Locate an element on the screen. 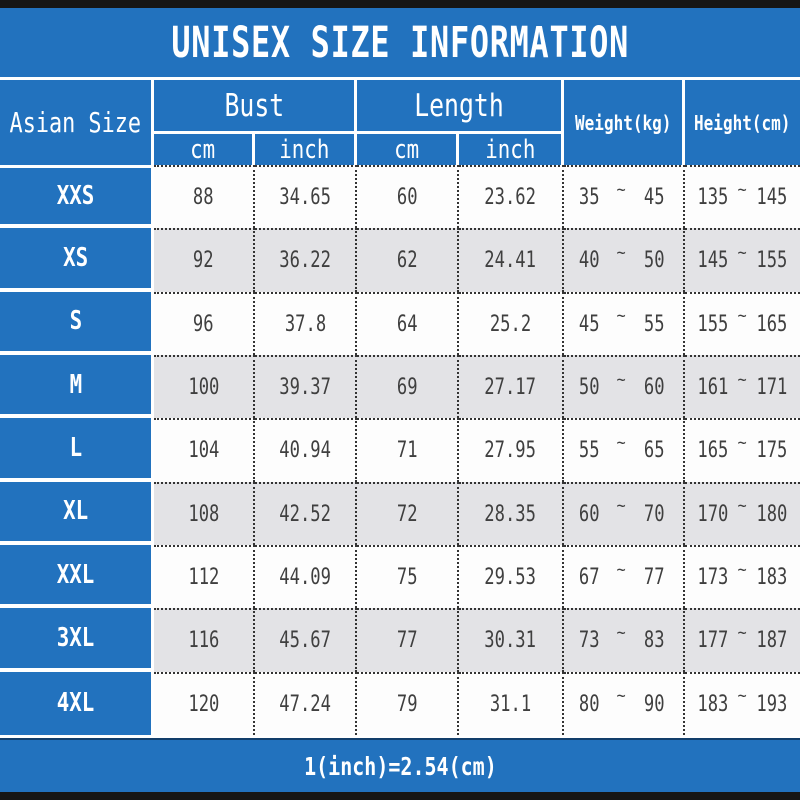 The image size is (800, 800). height-header: Height(cm) is located at coordinates (742, 122).